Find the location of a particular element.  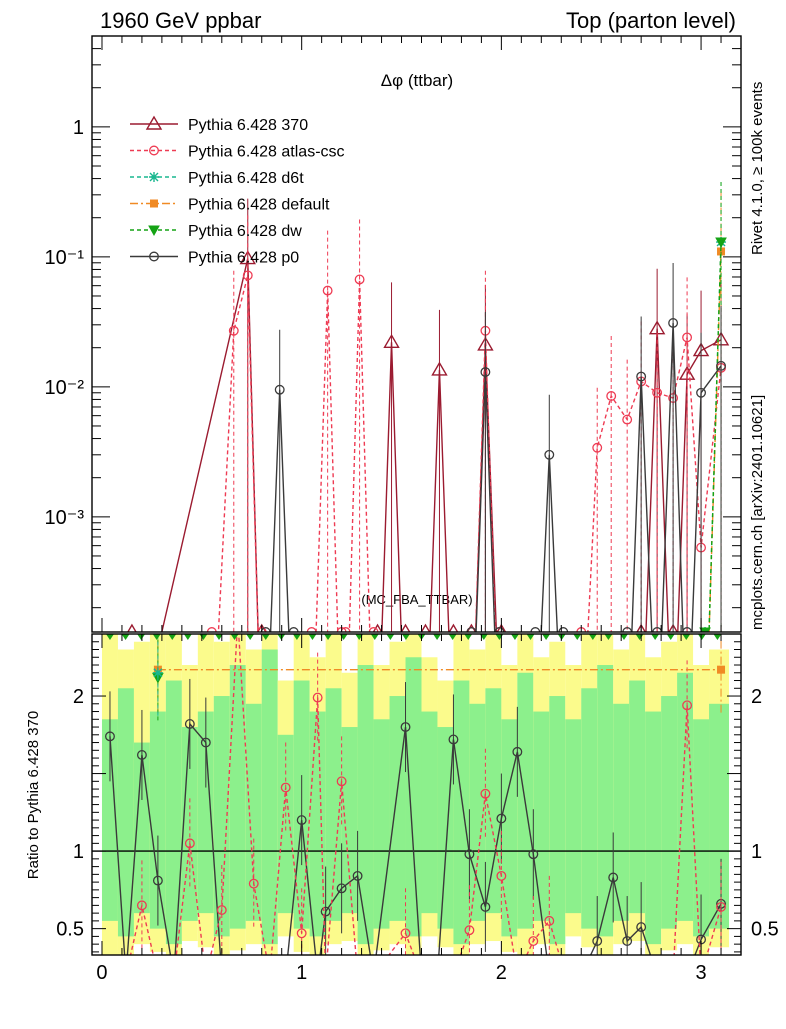

ratio-xtick-label: 0 is located at coordinates (101, 973).